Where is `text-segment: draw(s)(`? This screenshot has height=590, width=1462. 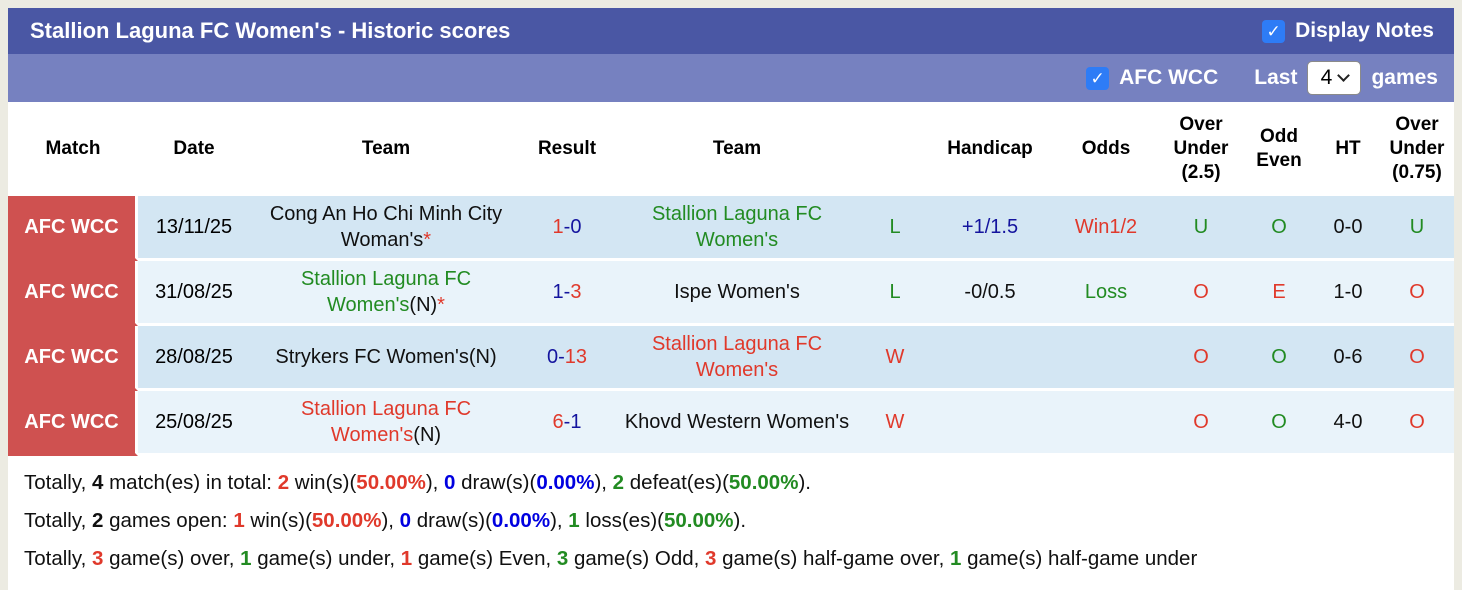 text-segment: draw(s)( is located at coordinates (496, 482).